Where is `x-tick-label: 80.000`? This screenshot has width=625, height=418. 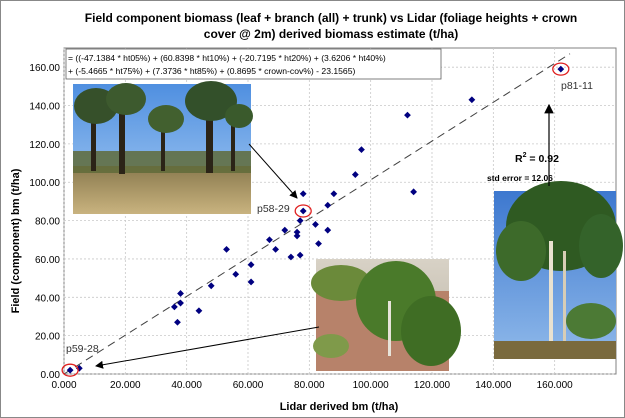
x-tick-label: 80.000 is located at coordinates (309, 385).